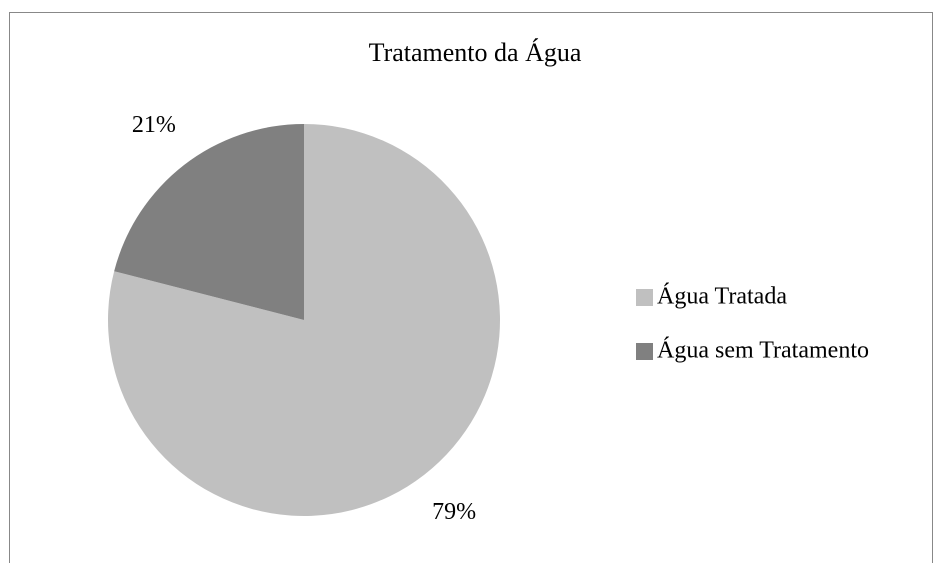  What do you see at coordinates (763, 351) in the screenshot?
I see `legend-label: Água sem Tratamento` at bounding box center [763, 351].